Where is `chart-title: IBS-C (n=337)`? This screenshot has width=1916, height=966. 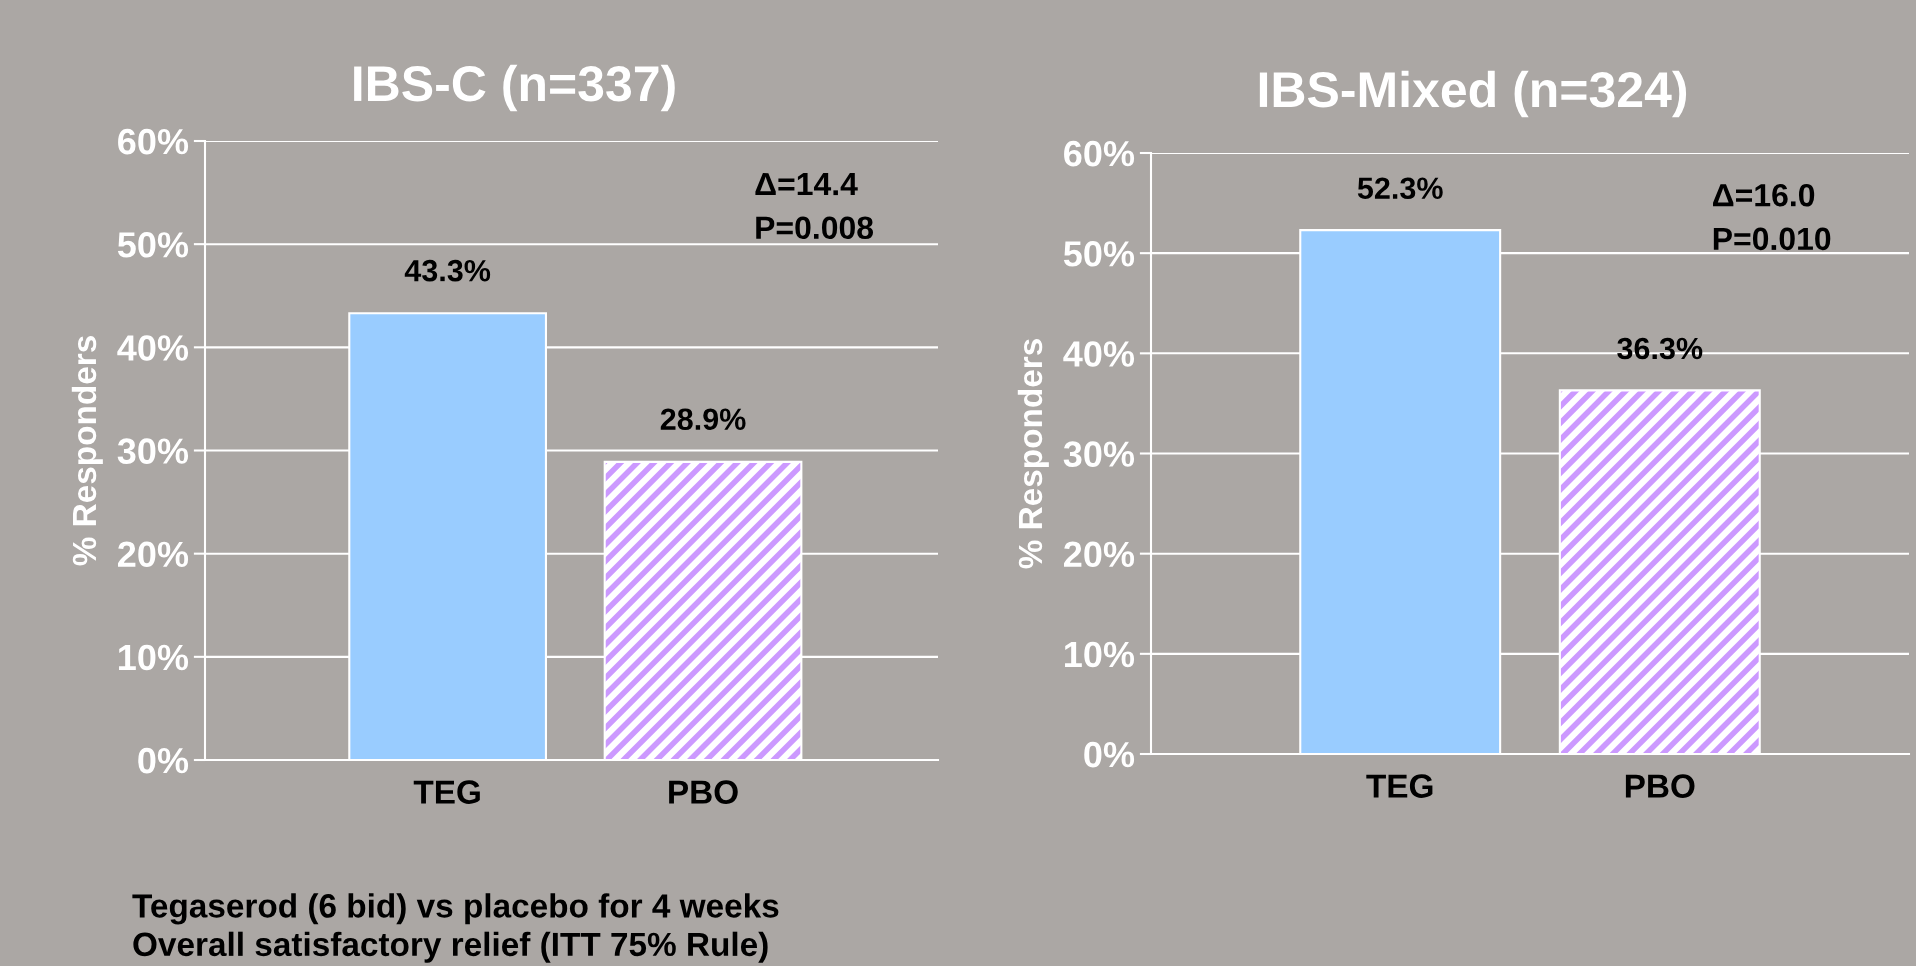
chart-title: IBS-C (n=337) is located at coordinates (514, 88).